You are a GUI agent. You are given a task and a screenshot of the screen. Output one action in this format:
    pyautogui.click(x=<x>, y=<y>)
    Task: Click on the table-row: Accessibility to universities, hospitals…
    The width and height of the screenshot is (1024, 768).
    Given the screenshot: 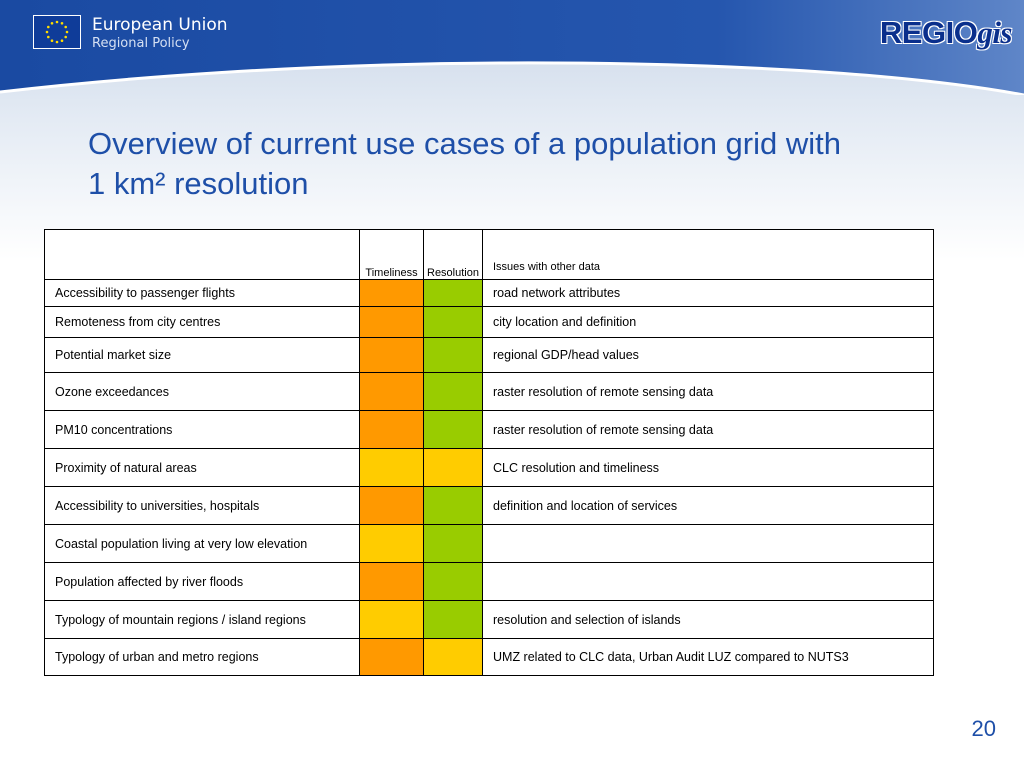 What is the action you would take?
    pyautogui.click(x=489, y=505)
    